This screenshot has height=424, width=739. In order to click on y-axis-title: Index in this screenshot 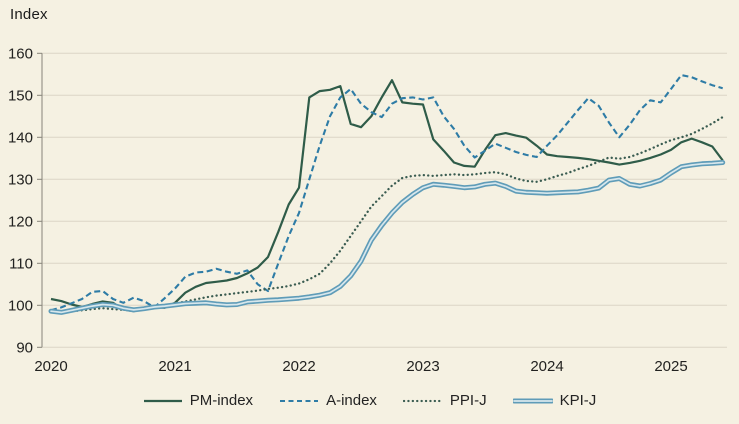, I will do `click(29, 14)`.